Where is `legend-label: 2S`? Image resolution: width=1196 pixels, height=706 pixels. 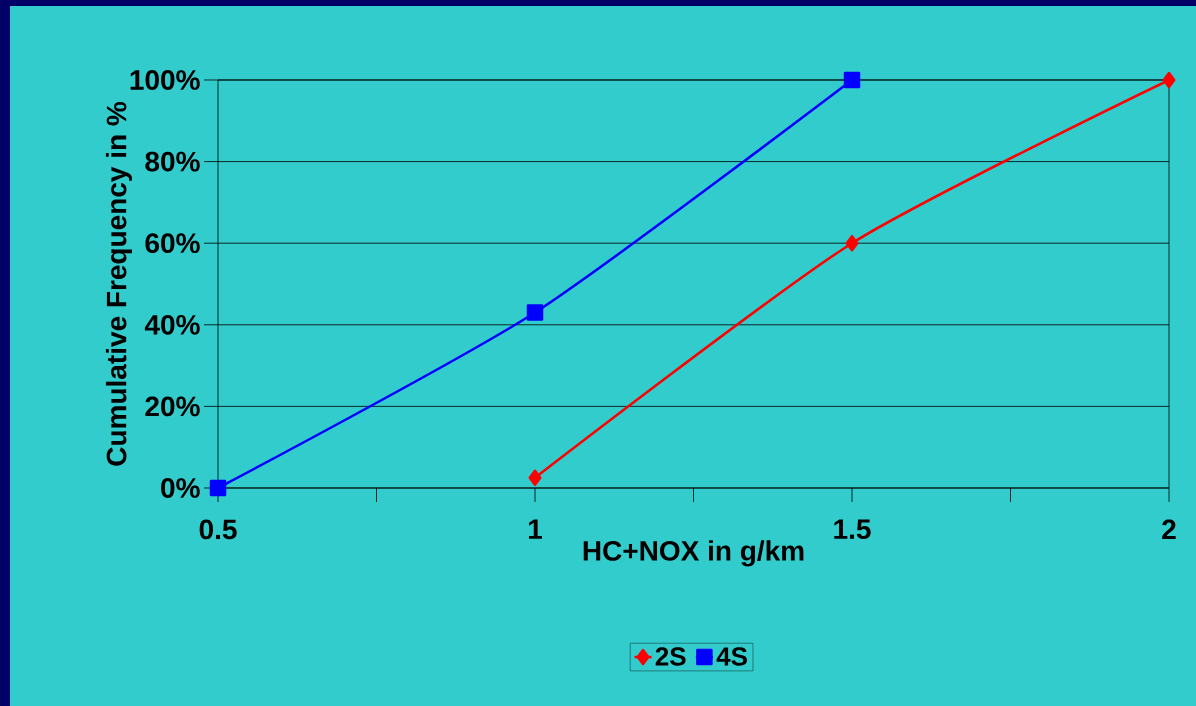 legend-label: 2S is located at coordinates (670, 656).